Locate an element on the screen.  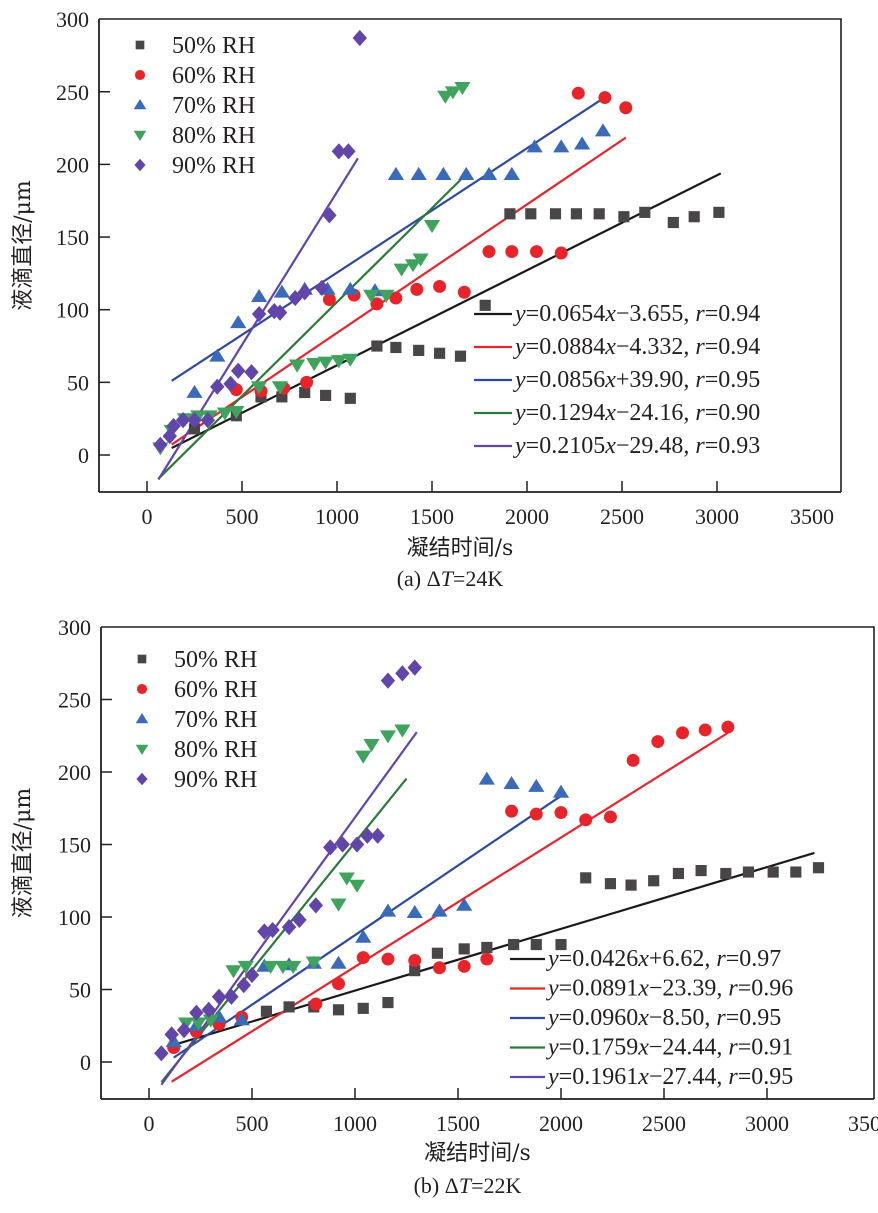
fit-equation-label: y=0.0891x−23.39, r=0.96 is located at coordinates (669, 989).